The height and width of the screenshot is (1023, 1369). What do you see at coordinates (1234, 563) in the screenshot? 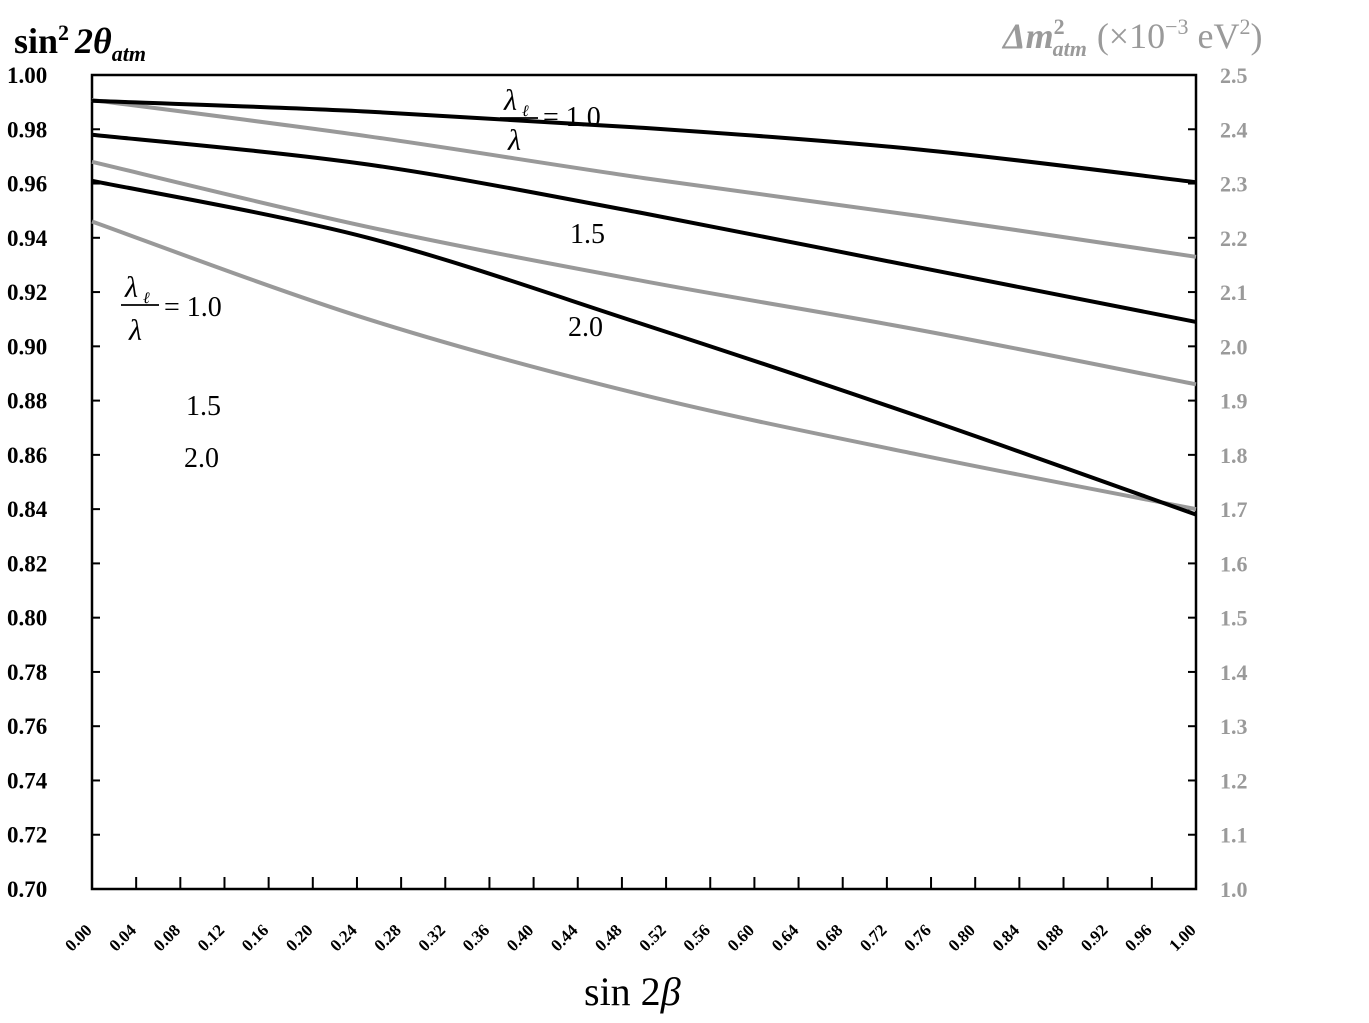
I see `y-right-tick-label: 1.6` at bounding box center [1234, 563].